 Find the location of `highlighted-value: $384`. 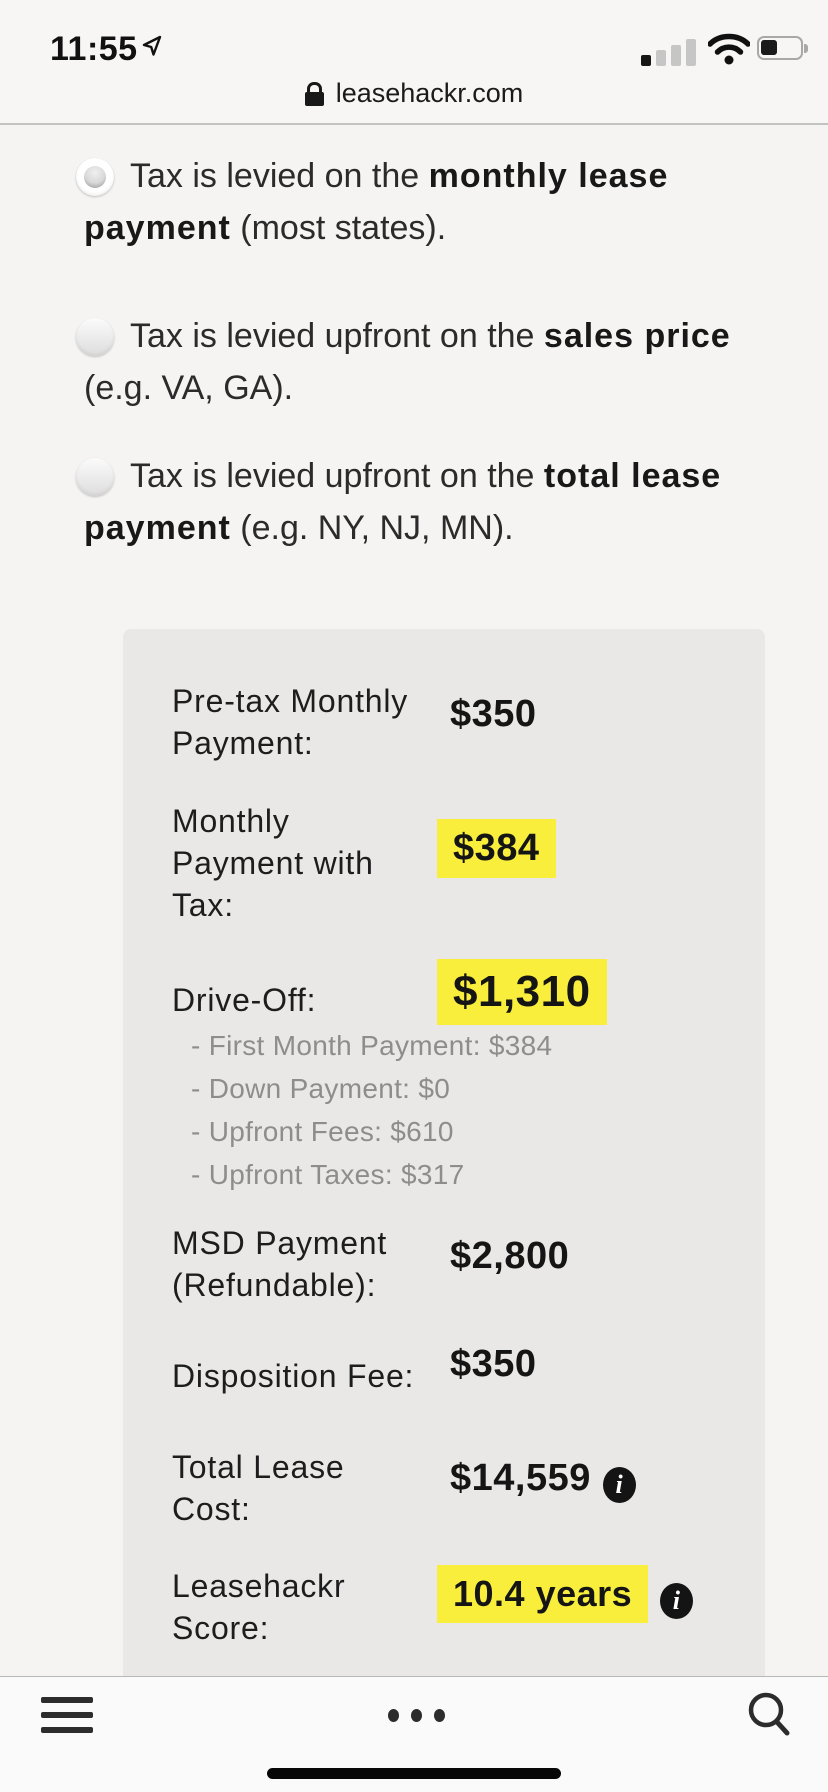

highlighted-value: $384 is located at coordinates (496, 848).